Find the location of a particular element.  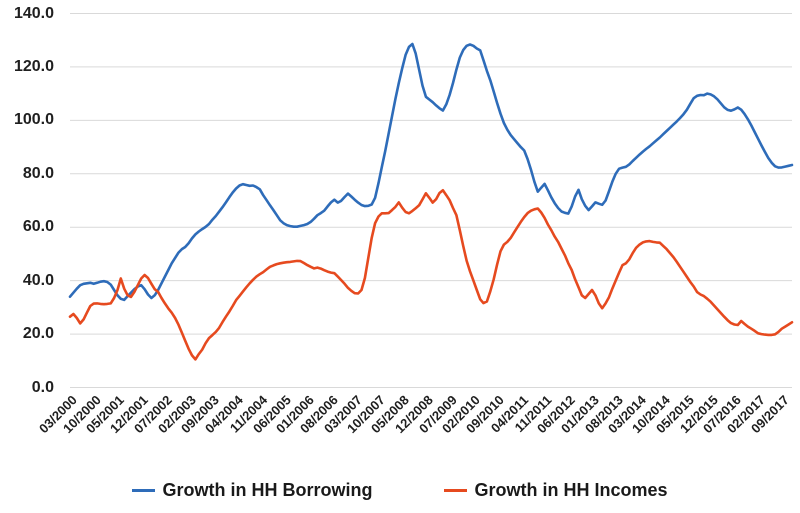

legend-label-borrowing: Growth in HH Borrowing is located at coordinates (267, 489).